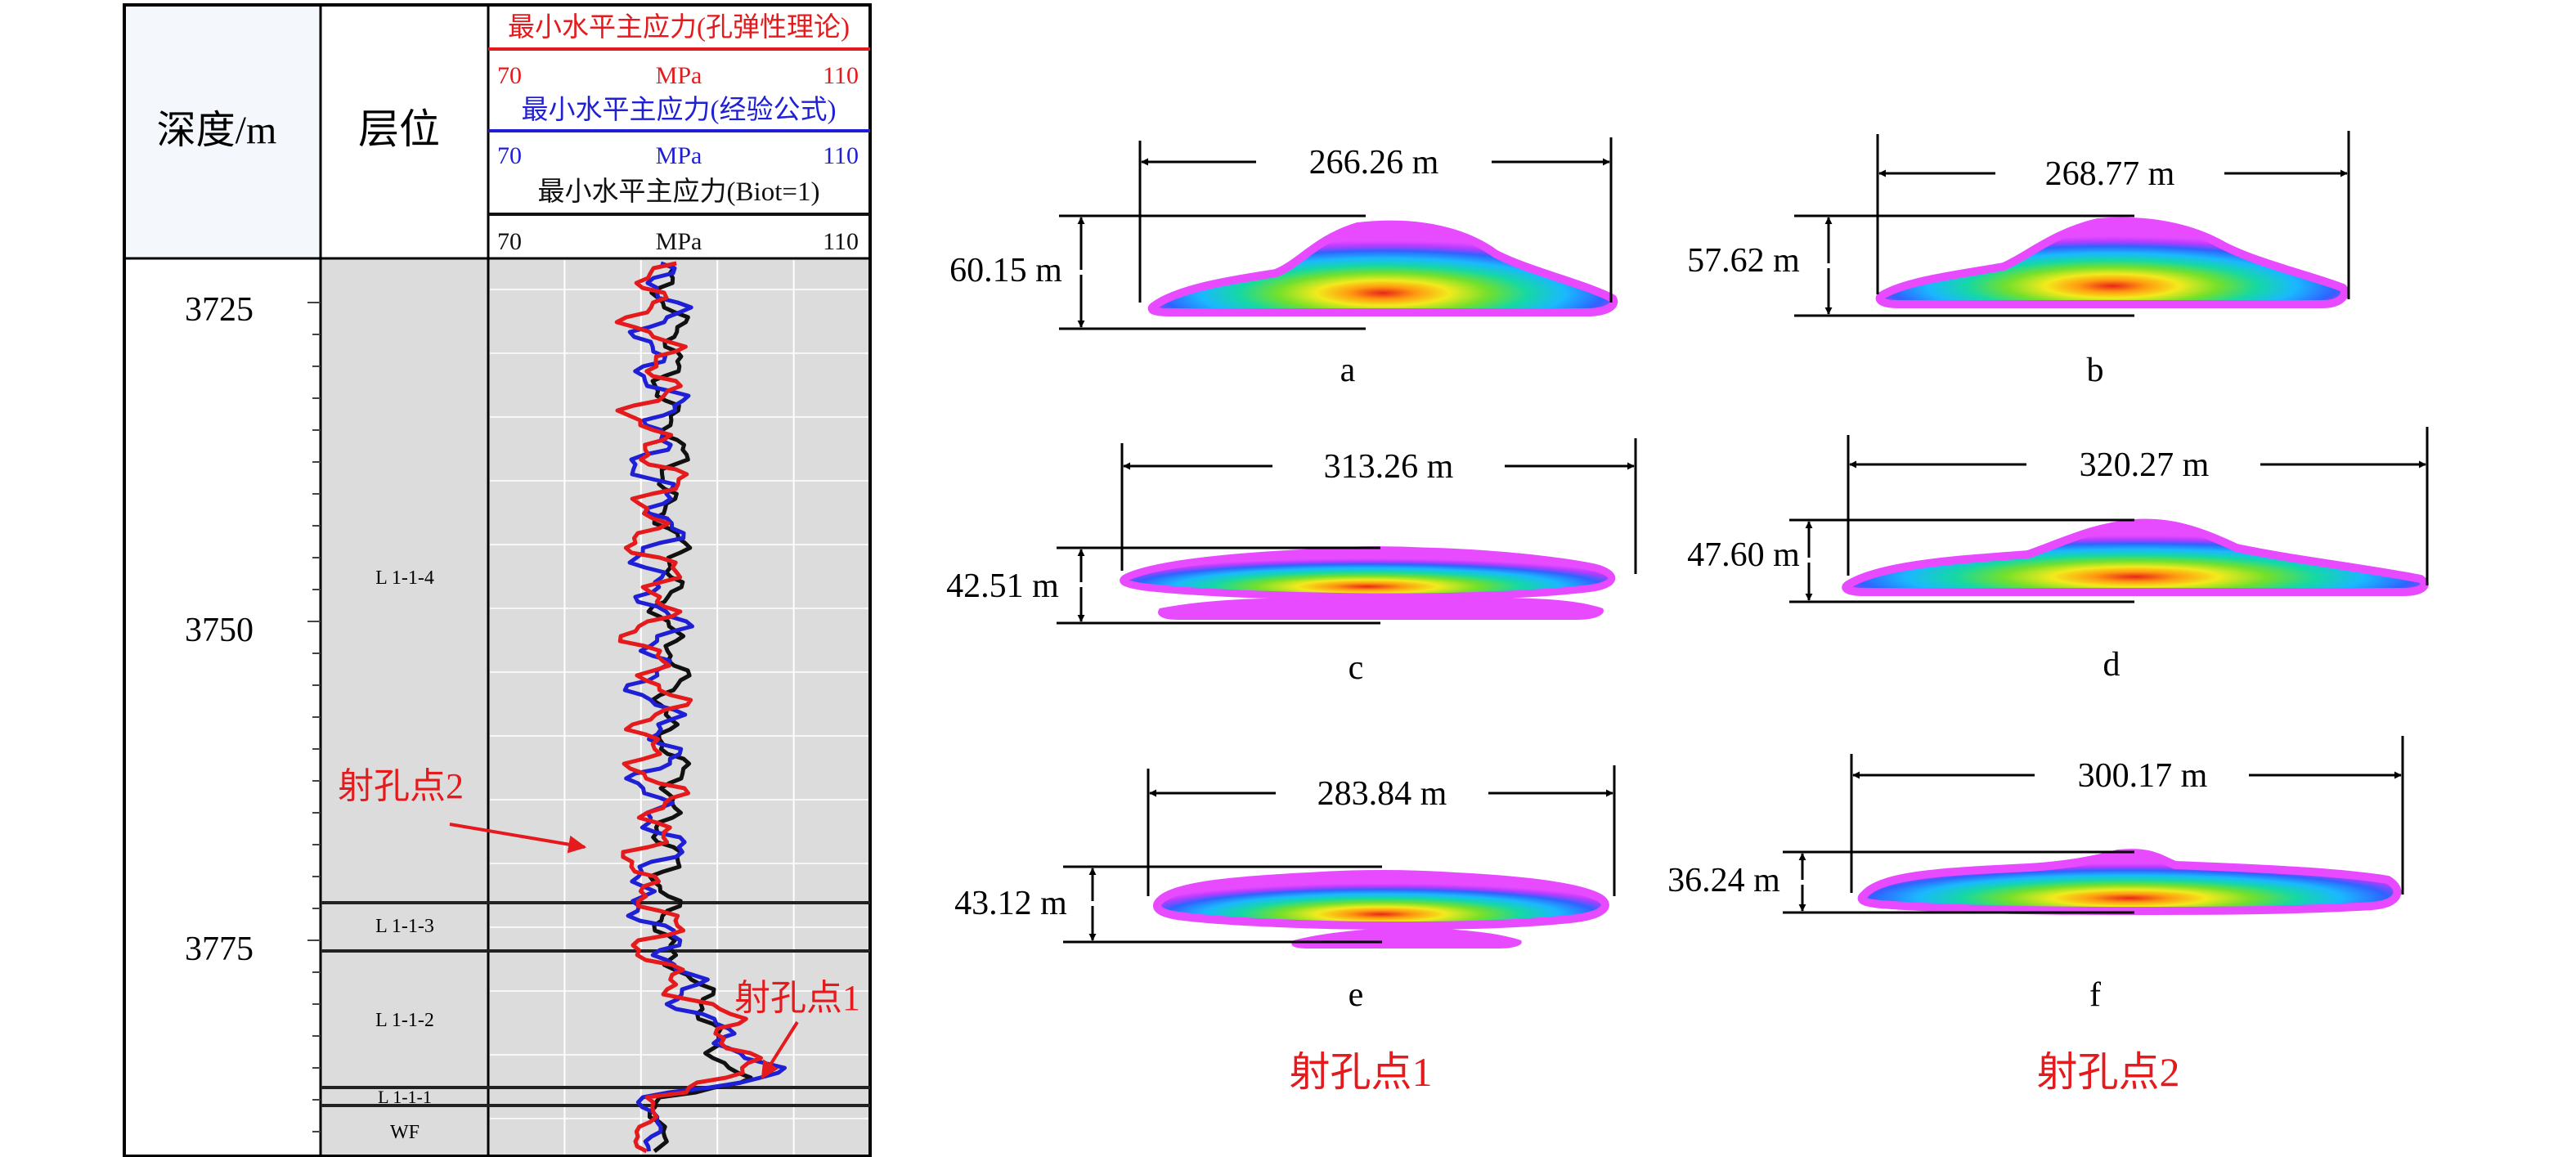 This screenshot has width=2576, height=1157. Describe the element at coordinates (689, 707) in the screenshot. I see `curve-red-line` at that location.